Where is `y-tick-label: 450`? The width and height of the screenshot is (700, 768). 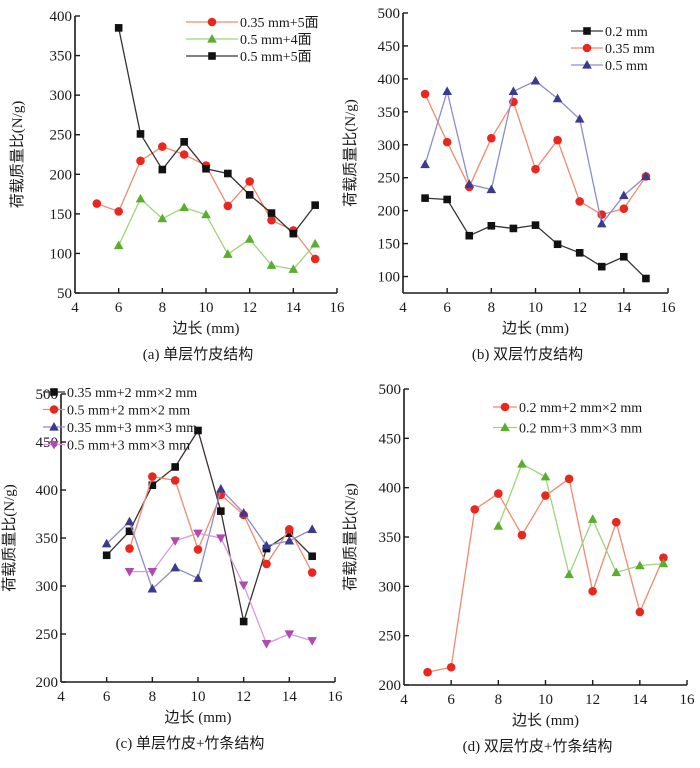
y-tick-label: 450 is located at coordinates (390, 439).